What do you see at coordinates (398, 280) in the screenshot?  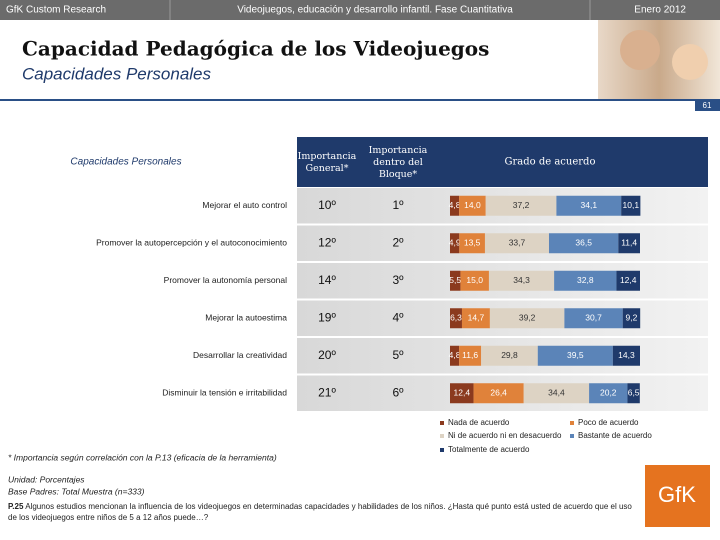 I see `rank-bloque: 3º` at bounding box center [398, 280].